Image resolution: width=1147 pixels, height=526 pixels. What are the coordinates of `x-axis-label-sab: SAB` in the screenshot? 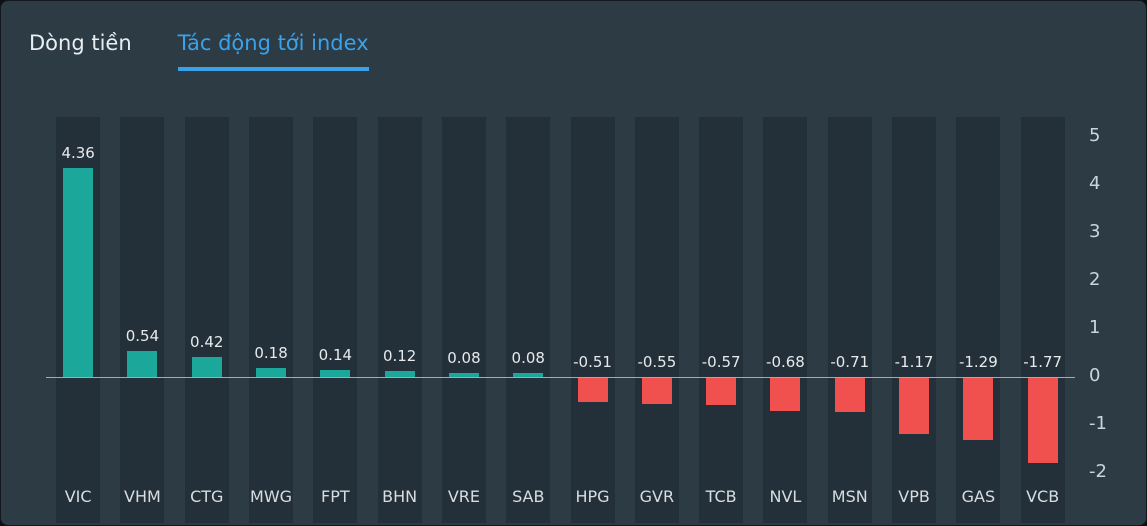 It's located at (528, 496).